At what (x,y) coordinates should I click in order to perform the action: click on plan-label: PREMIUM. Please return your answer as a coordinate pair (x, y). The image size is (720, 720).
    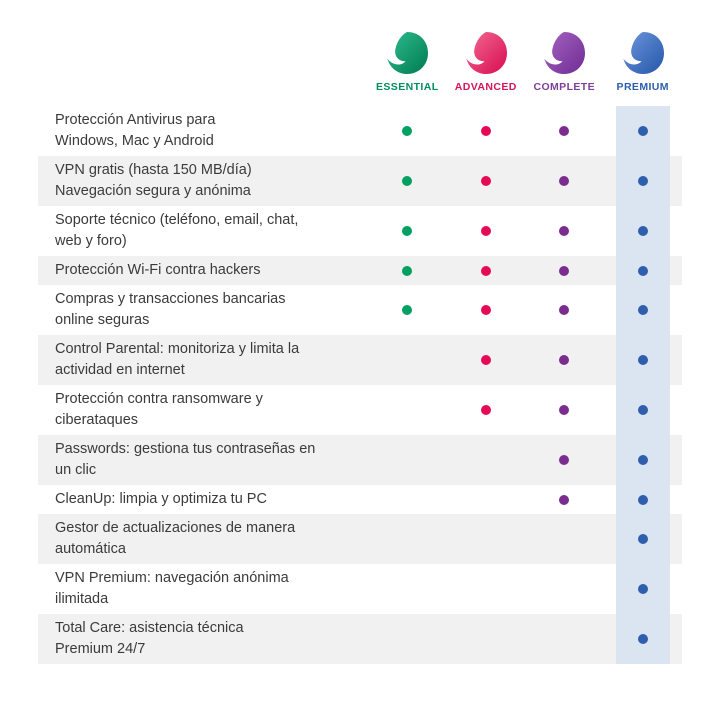
    Looking at the image, I should click on (642, 87).